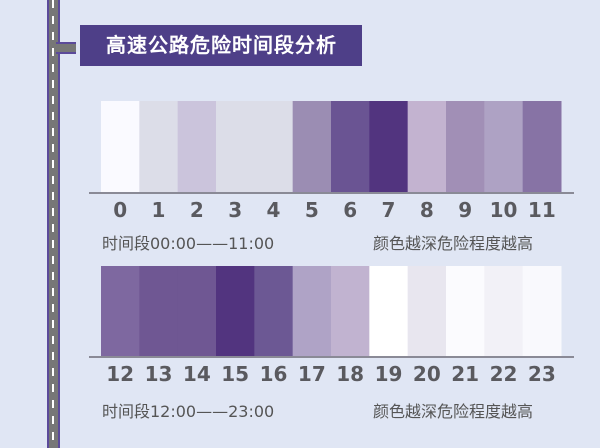 The height and width of the screenshot is (448, 600). Describe the element at coordinates (311, 374) in the screenshot. I see `tick-label: 17` at that location.